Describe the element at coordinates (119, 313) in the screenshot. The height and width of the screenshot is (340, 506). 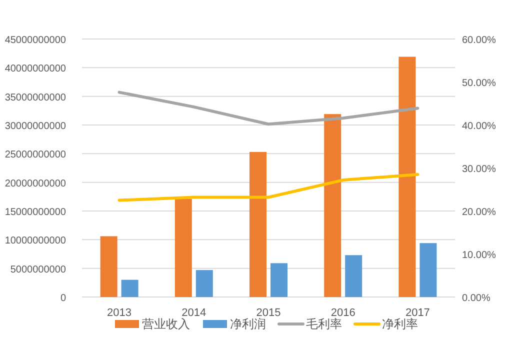
I see `x-tick-label: 2013` at that location.